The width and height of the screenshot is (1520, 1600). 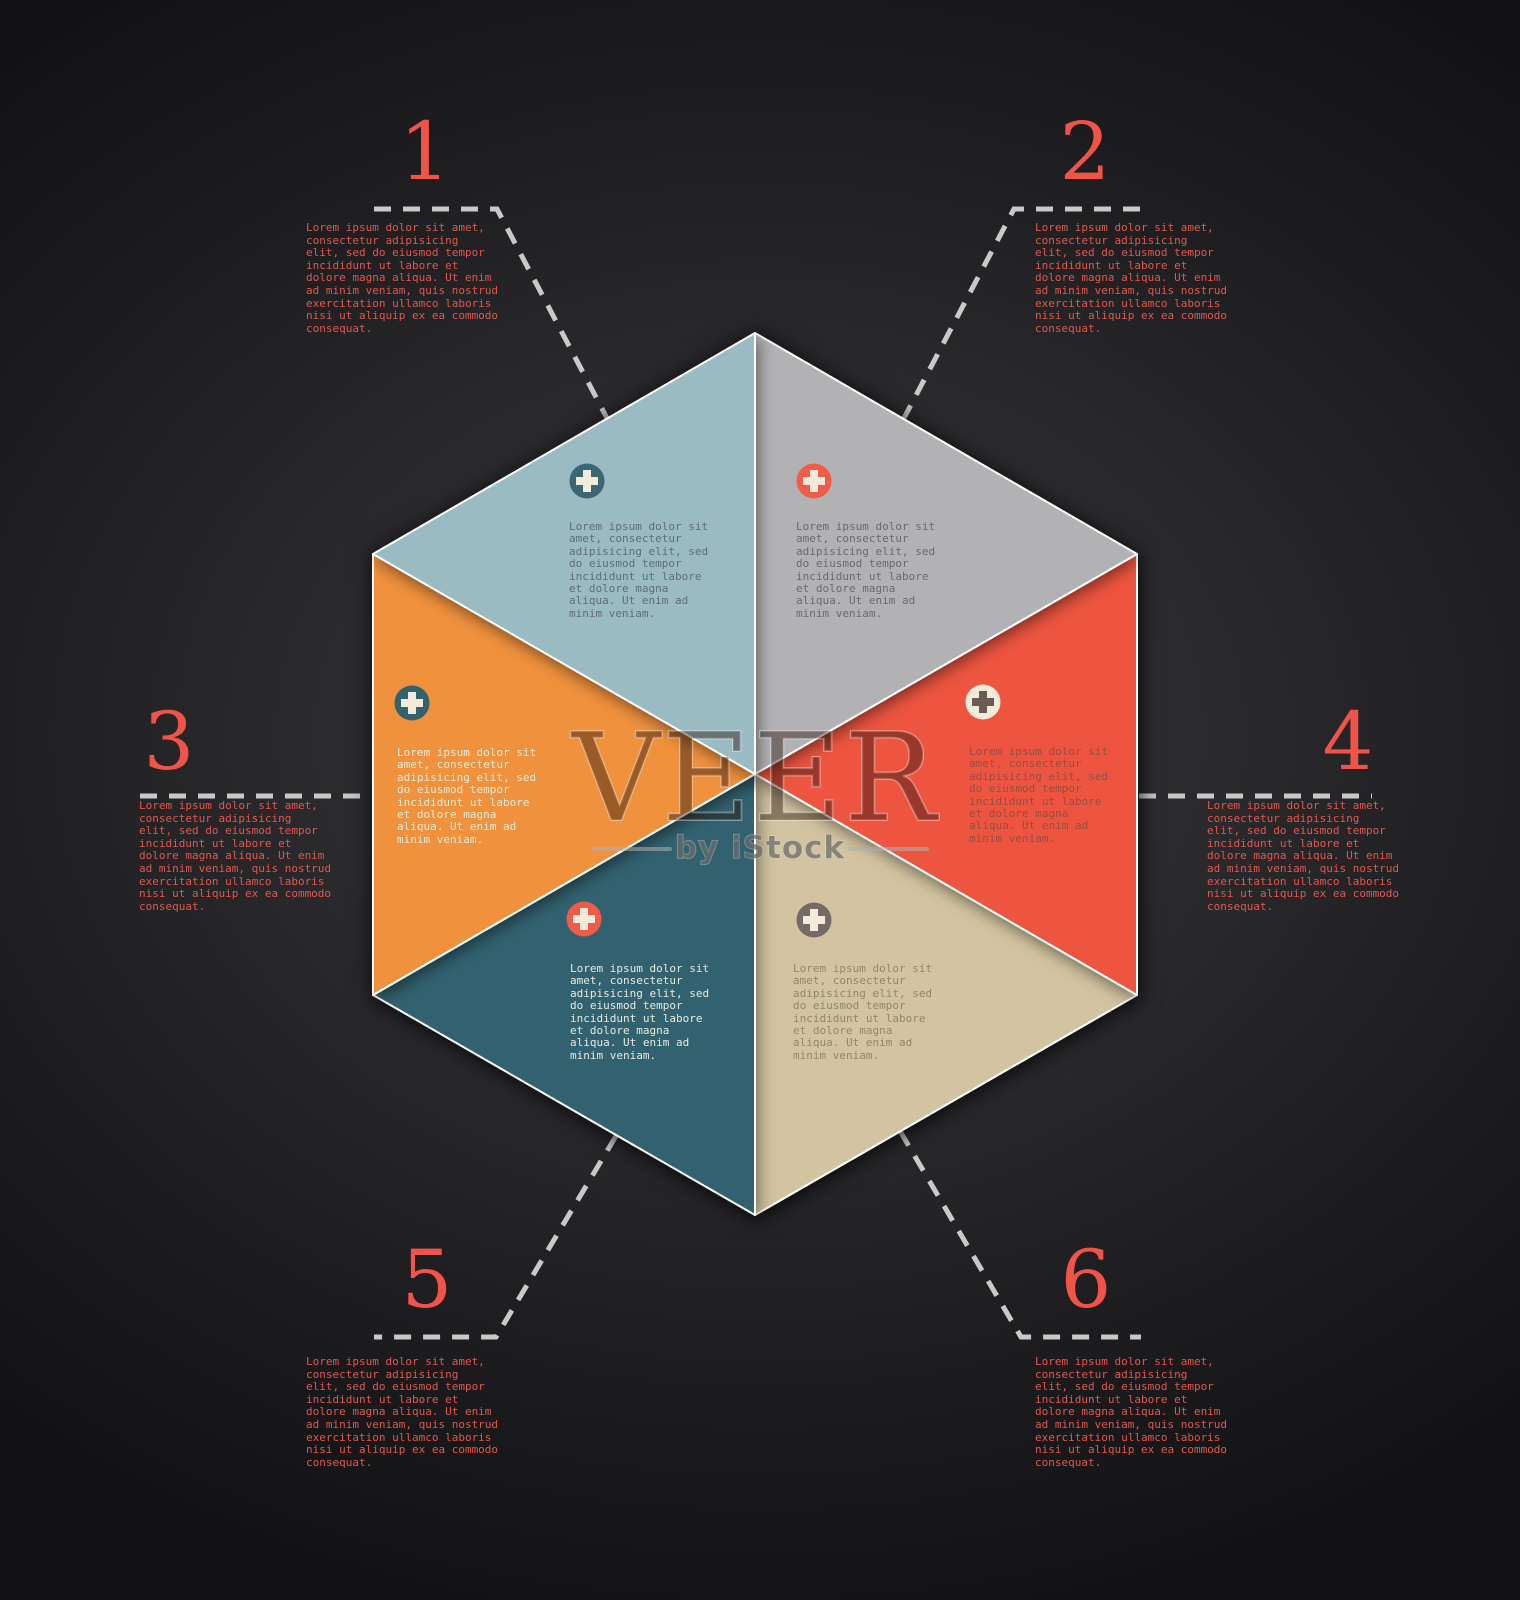 What do you see at coordinates (760, 848) in the screenshot?
I see `watermark-byline-text: by iStock` at bounding box center [760, 848].